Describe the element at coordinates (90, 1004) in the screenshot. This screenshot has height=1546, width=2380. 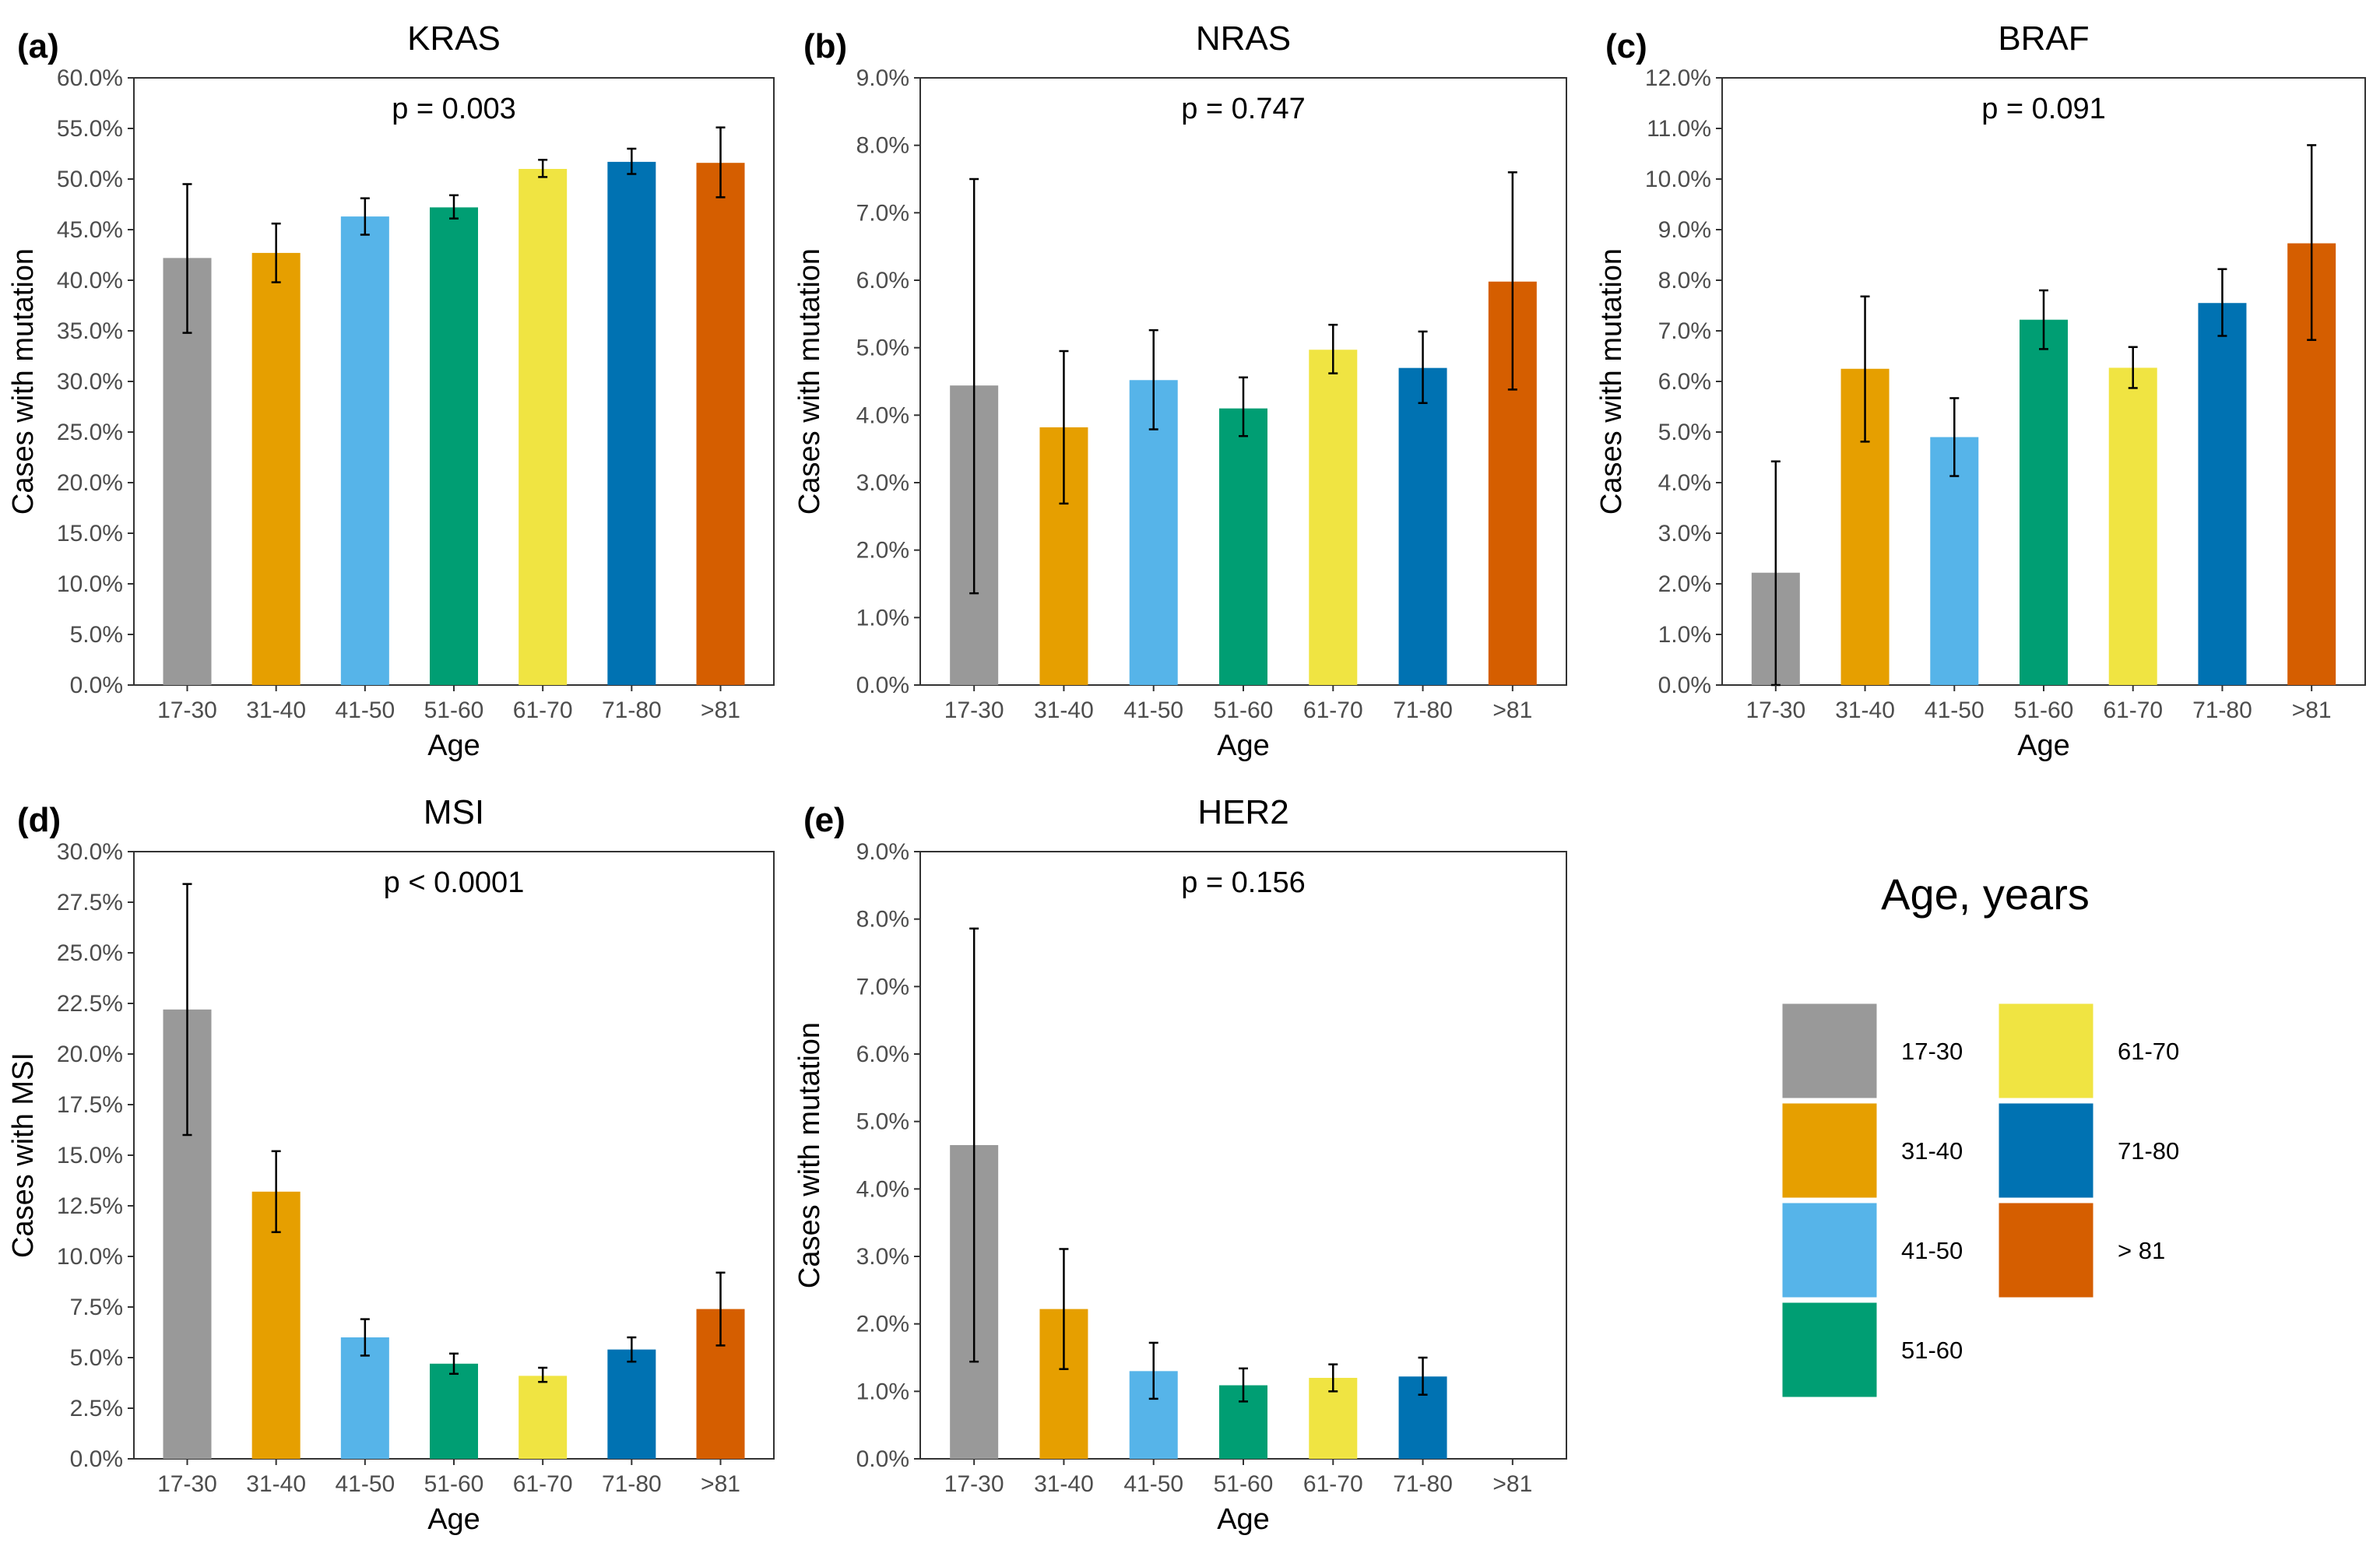
I see `y-tick-label: 22.5%` at that location.